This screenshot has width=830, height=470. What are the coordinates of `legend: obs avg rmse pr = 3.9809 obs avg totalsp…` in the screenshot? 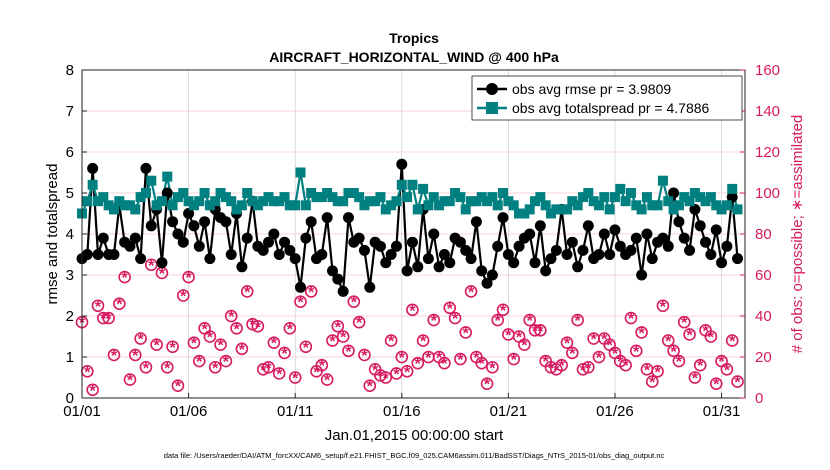 It's located at (607, 98).